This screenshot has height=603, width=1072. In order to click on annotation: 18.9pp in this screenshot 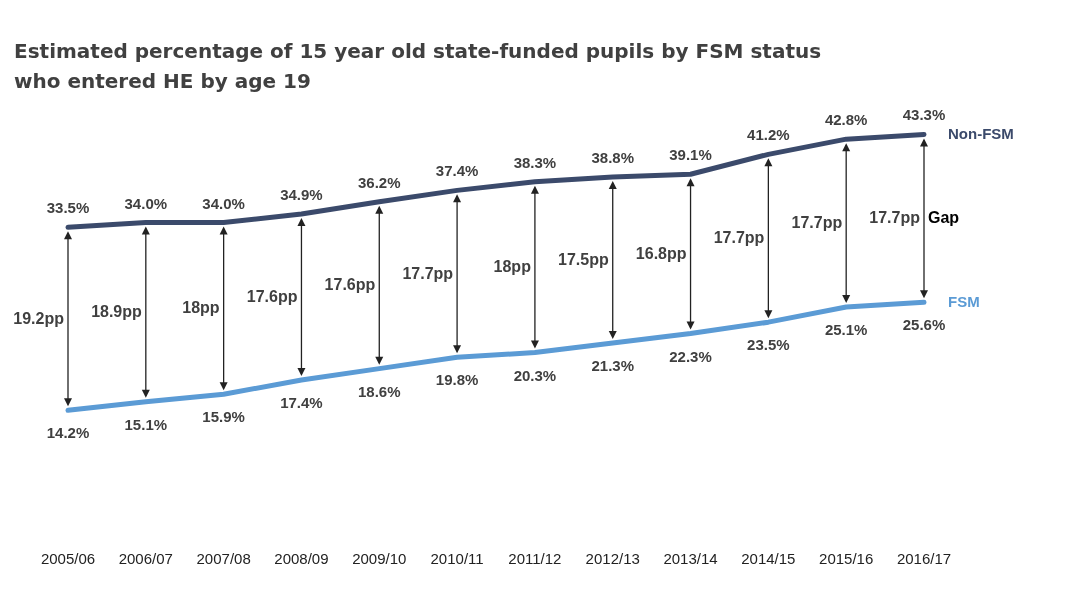, I will do `click(117, 312)`.